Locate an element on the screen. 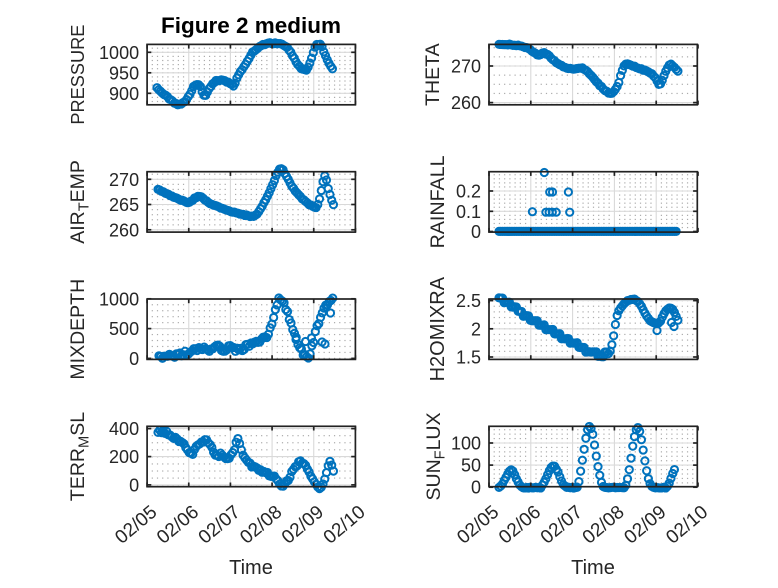  svg-text: SUNF​LUX is located at coordinates (436, 456).